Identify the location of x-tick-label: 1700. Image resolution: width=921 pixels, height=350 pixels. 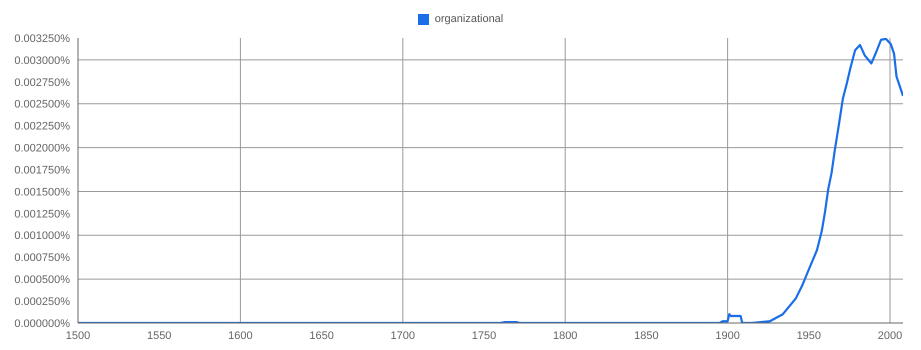
(403, 336).